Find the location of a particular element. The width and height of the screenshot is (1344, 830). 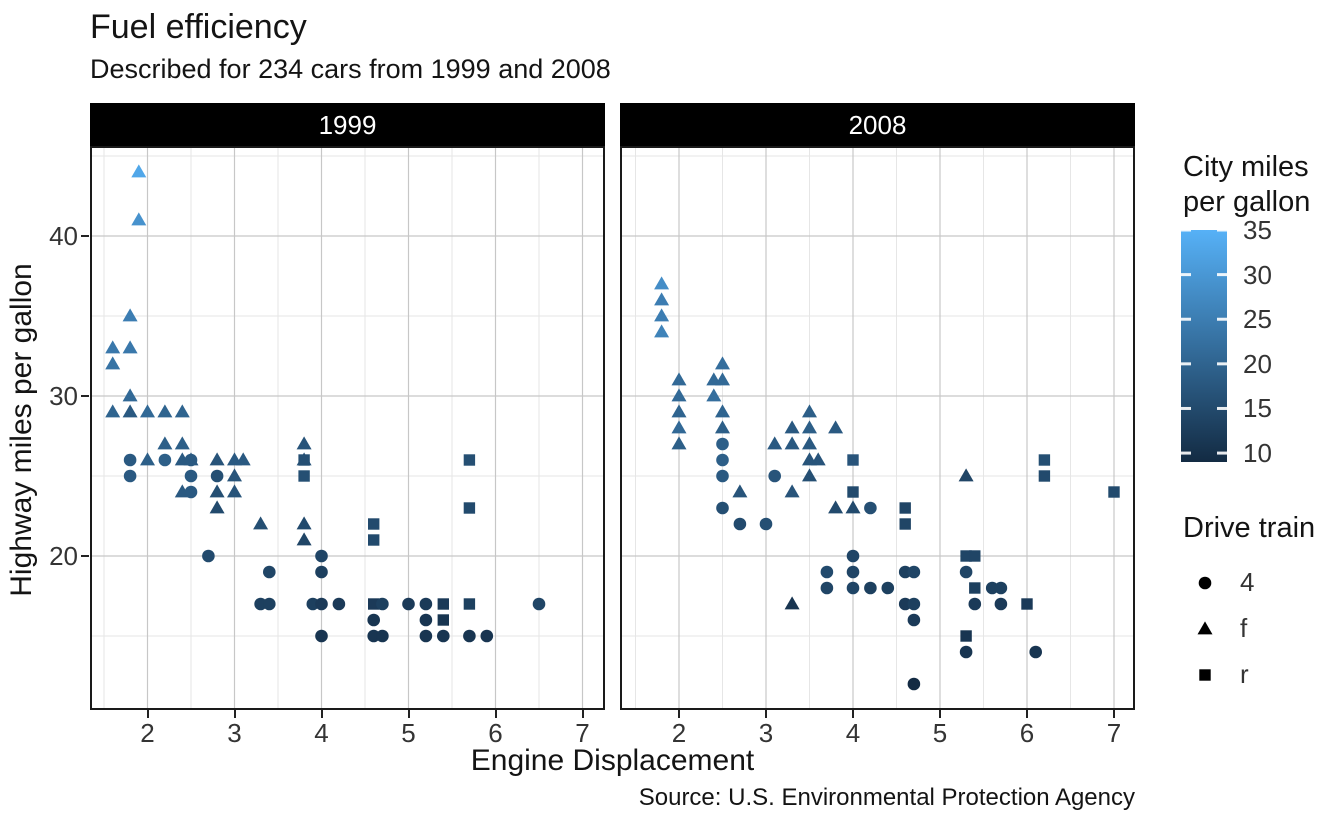

x-tick-label: 2 is located at coordinates (679, 733).